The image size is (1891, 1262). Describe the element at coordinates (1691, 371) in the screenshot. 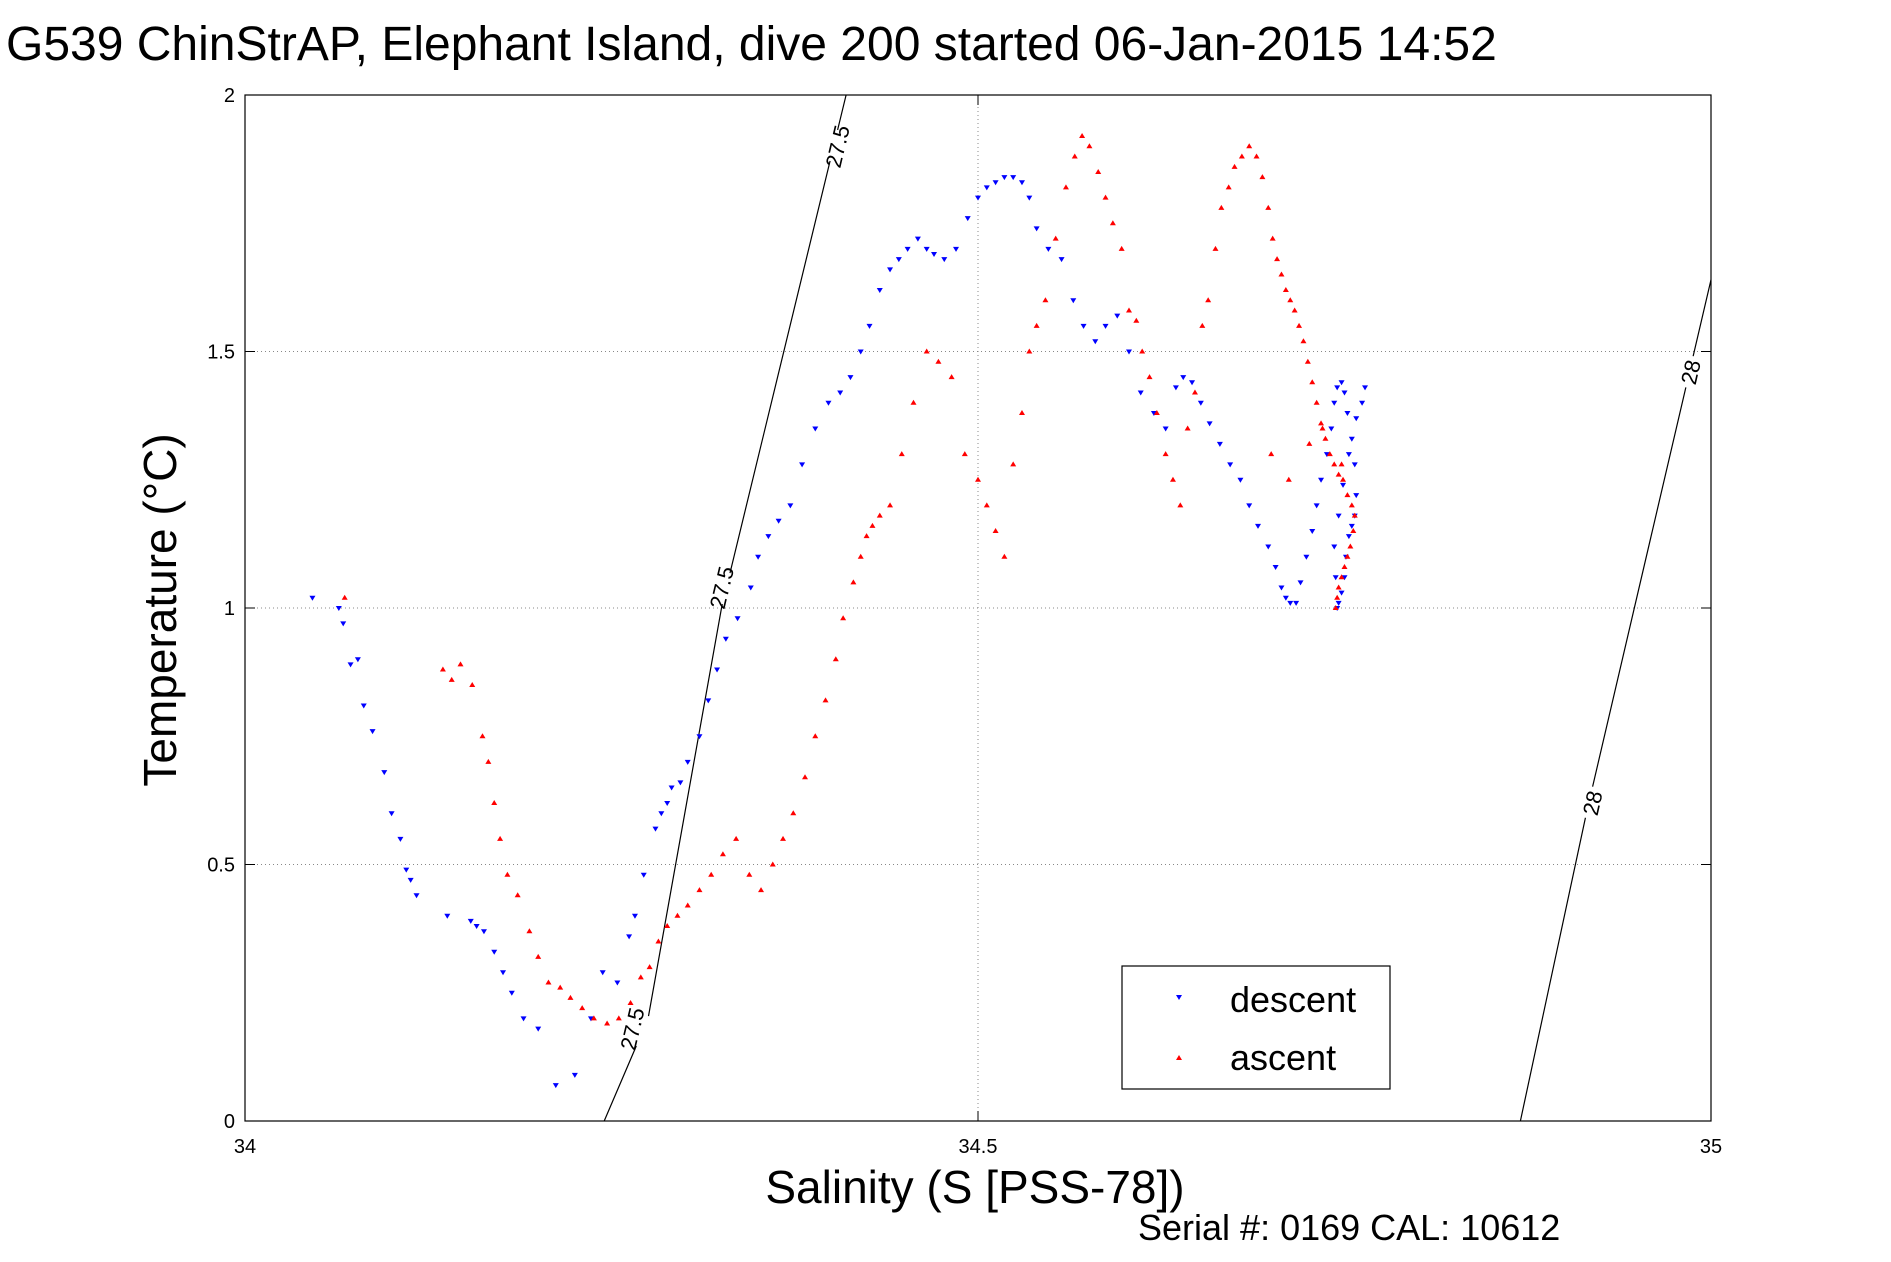

I see `contour-label: 28` at that location.